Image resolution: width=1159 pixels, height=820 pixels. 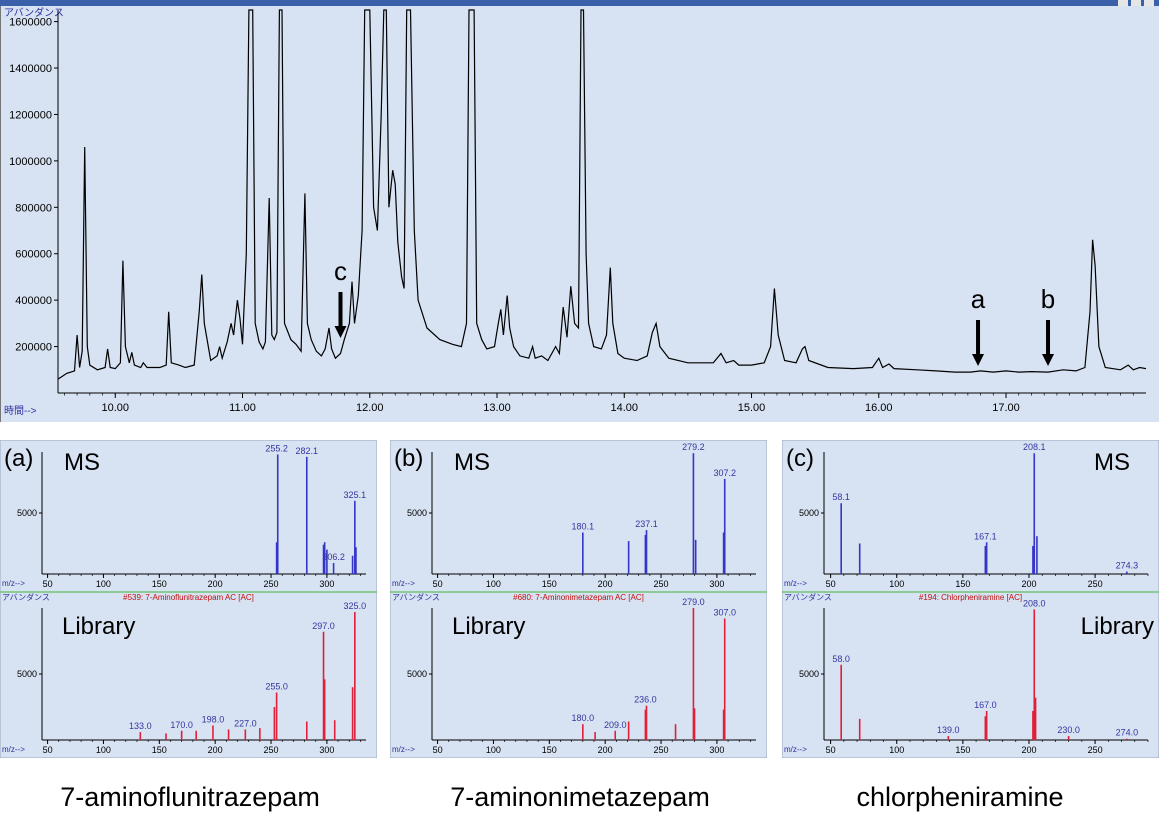 I want to click on library-peak-label: 58.0, so click(x=841, y=659).